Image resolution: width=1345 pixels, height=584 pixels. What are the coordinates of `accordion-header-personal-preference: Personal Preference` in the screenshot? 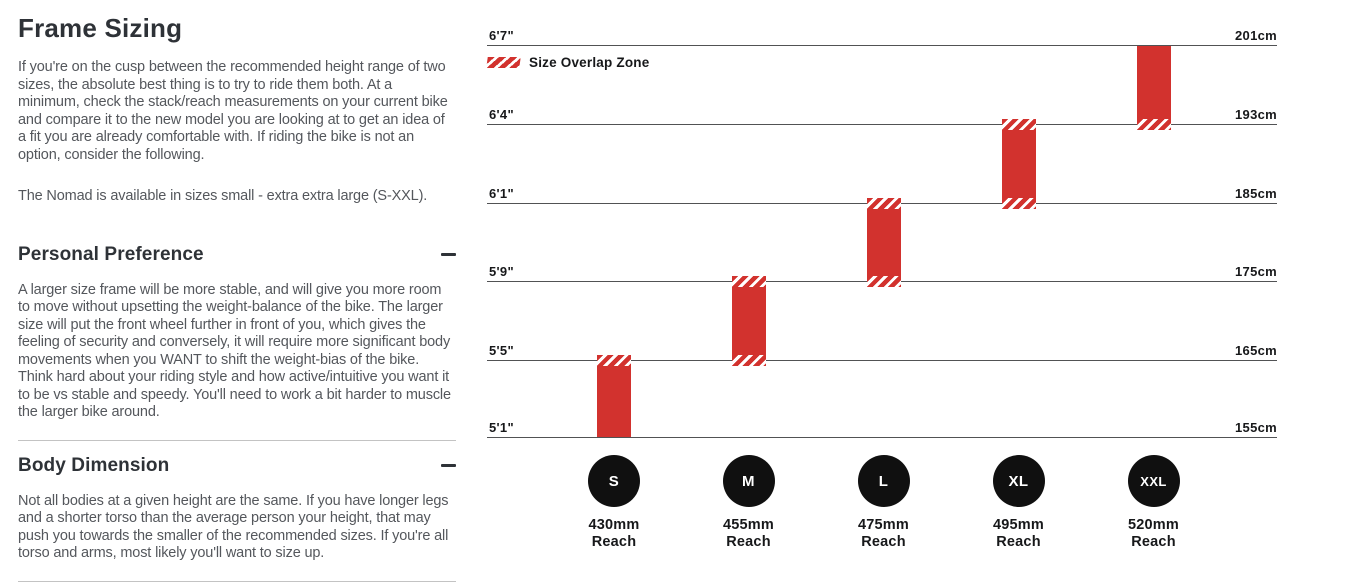 It's located at (237, 255).